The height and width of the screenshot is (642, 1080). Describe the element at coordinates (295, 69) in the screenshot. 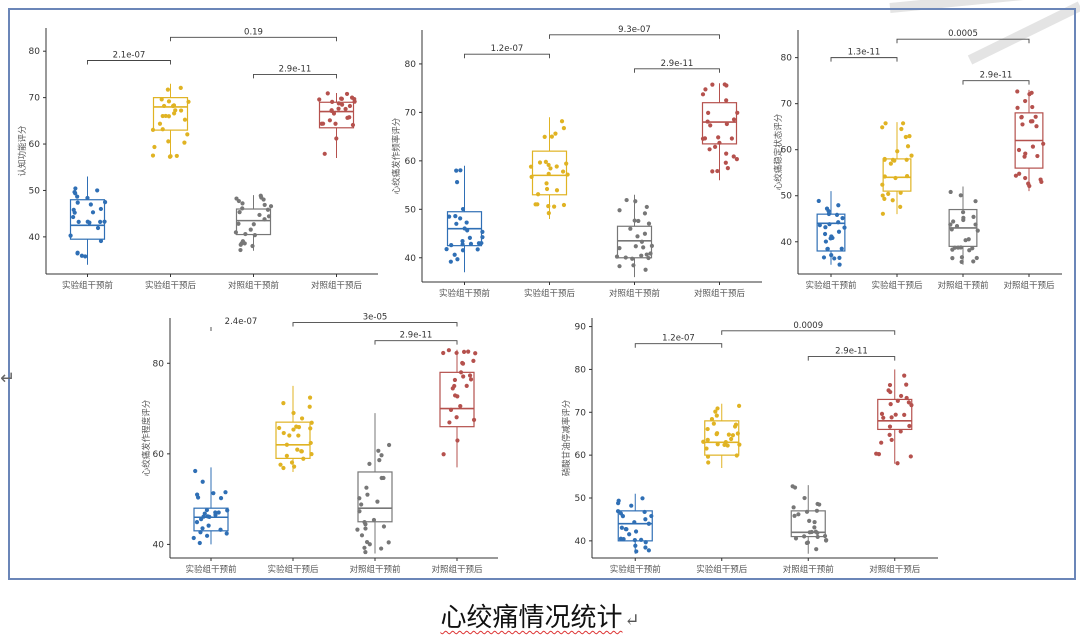

I see `p-value-label: 2.9e-11` at that location.